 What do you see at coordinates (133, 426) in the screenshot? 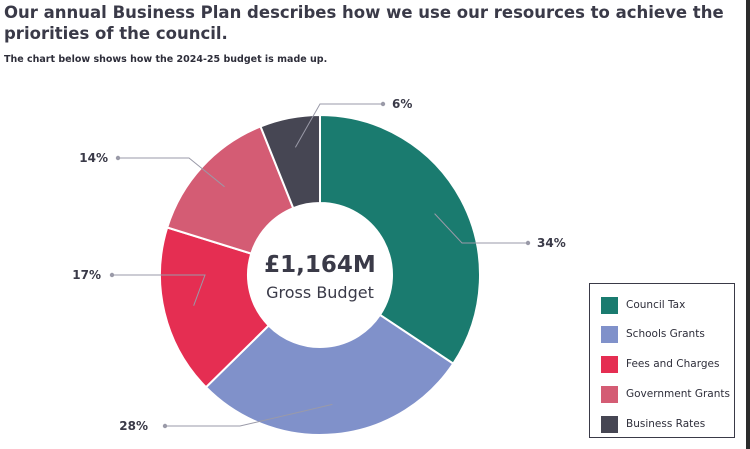
I see `slice-label: 28%` at bounding box center [133, 426].